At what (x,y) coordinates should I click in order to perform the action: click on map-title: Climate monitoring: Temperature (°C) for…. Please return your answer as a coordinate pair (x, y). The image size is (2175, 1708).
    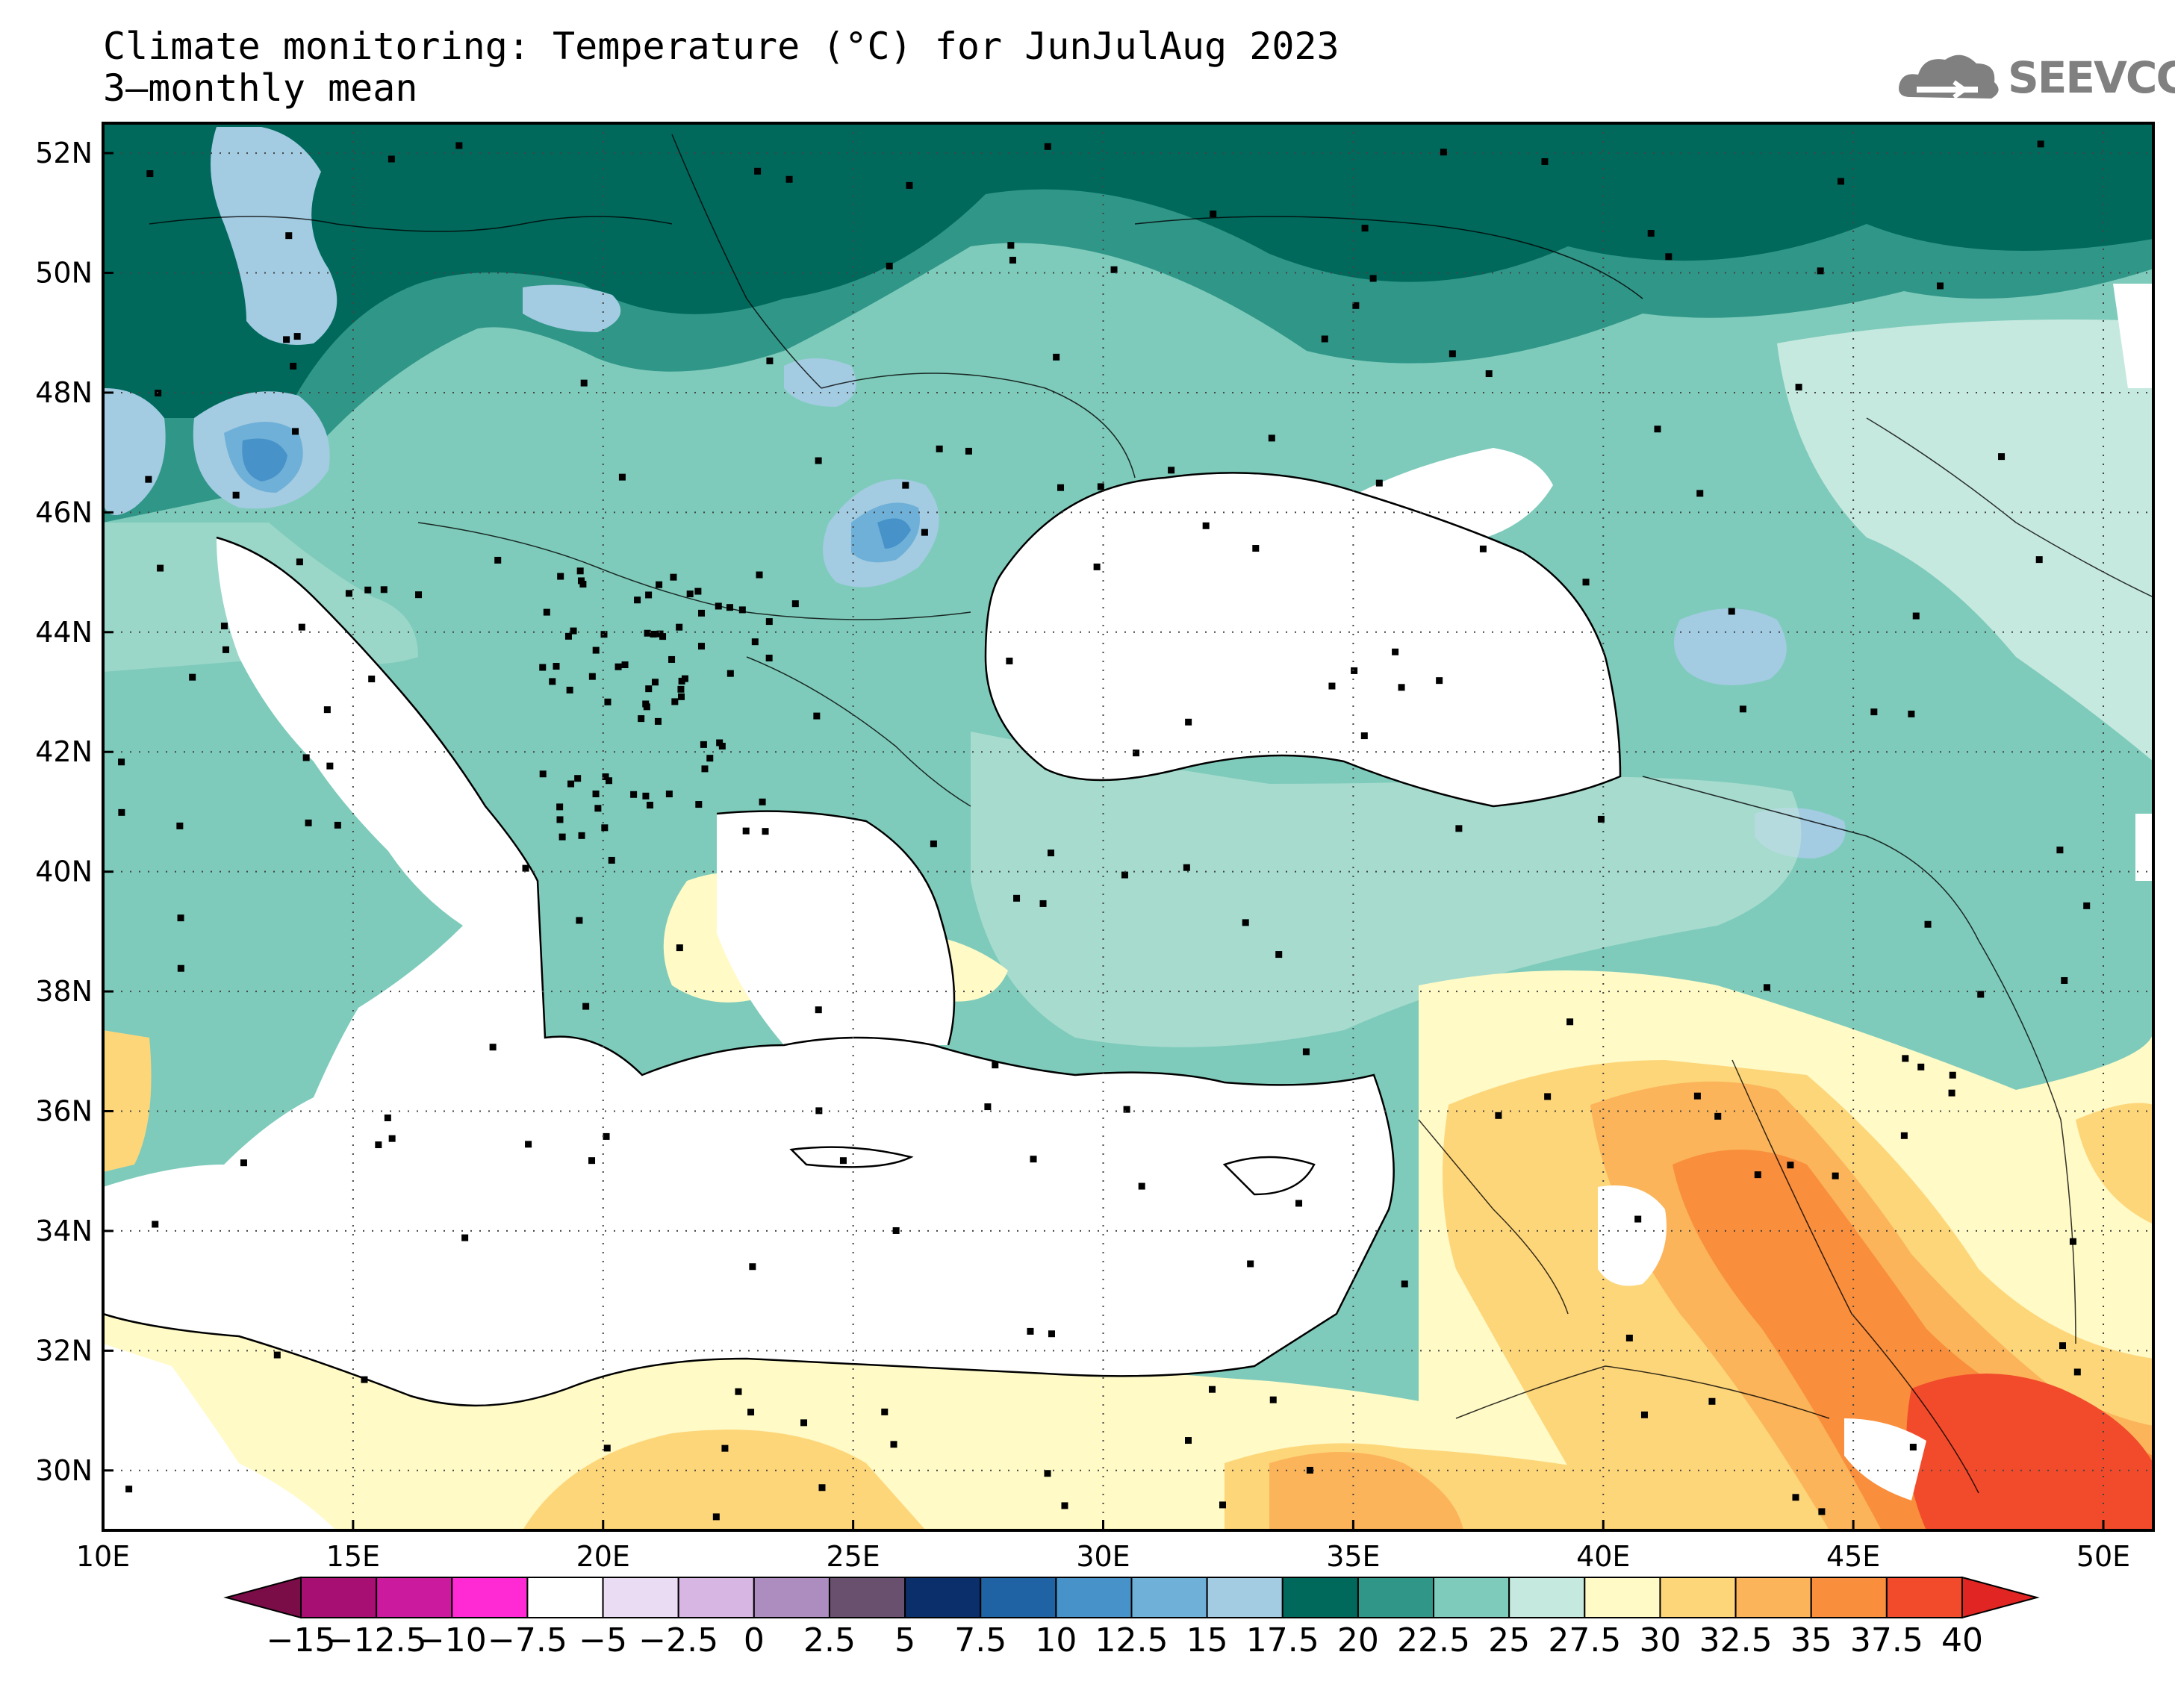
    Looking at the image, I should click on (721, 46).